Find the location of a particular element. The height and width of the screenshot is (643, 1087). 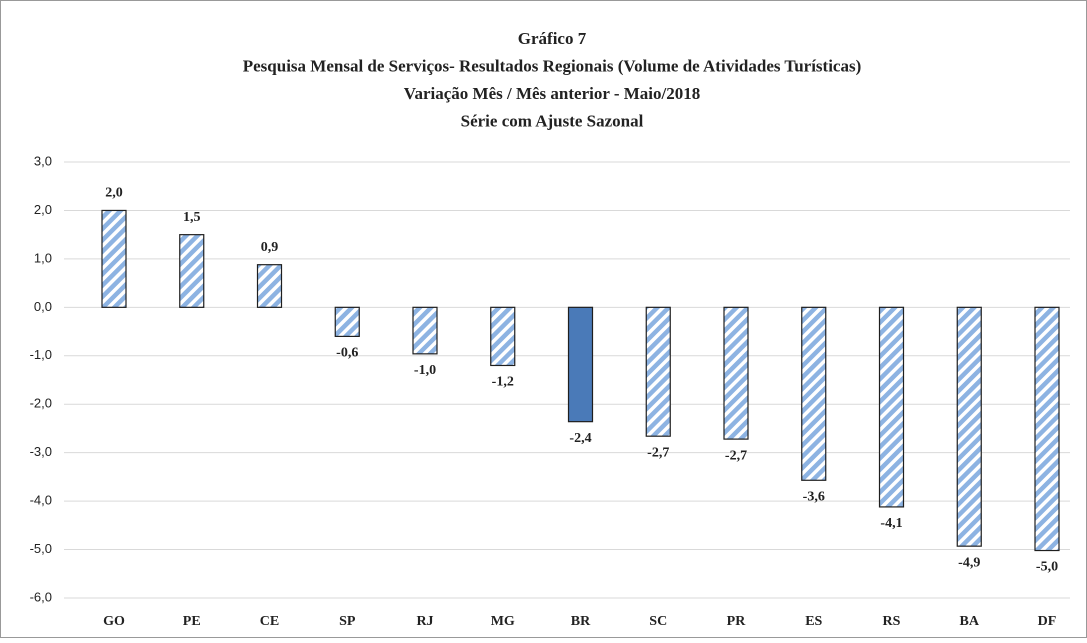

y-tick-label: -1,0 is located at coordinates (41, 354).